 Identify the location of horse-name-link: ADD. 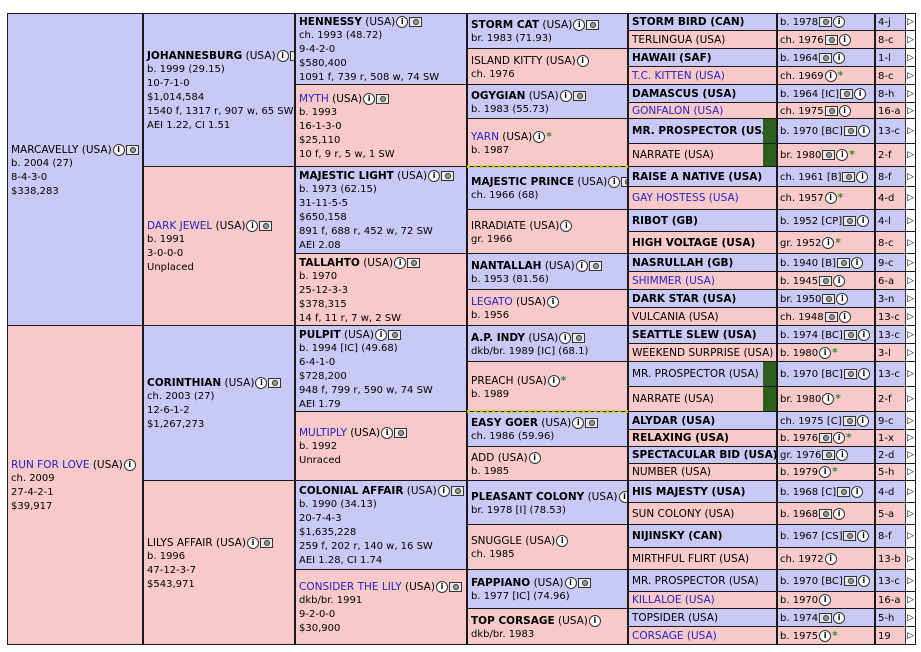
(483, 458).